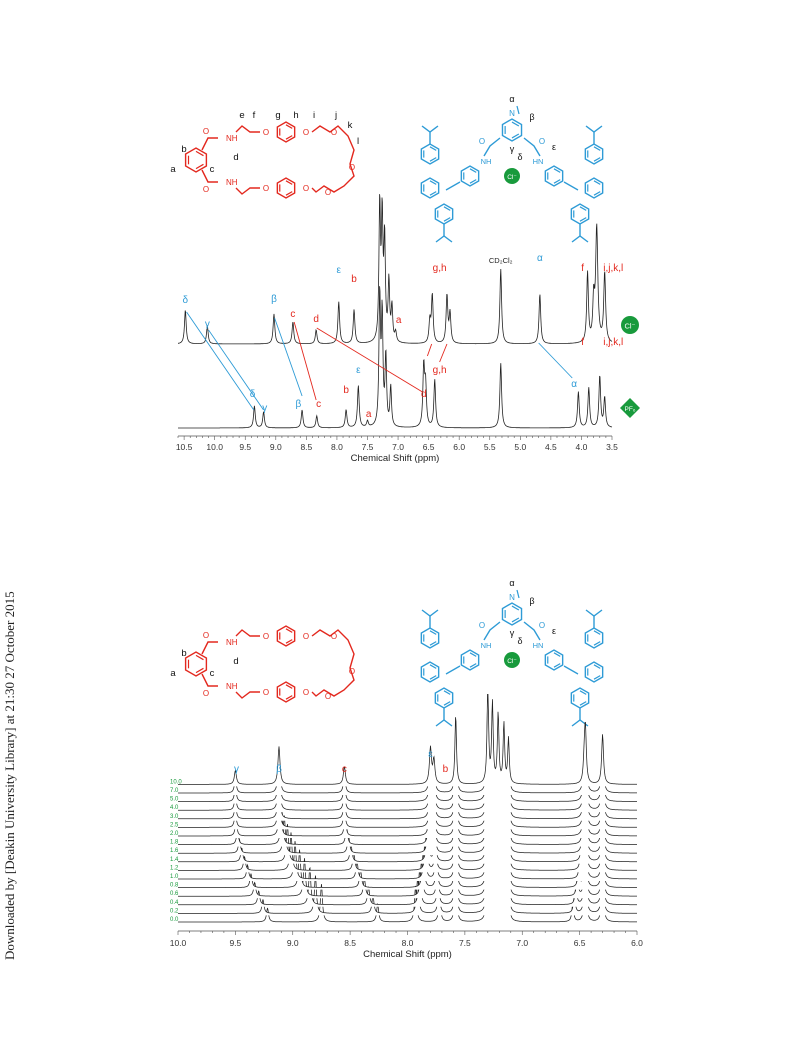 This screenshot has width=812, height=1057. I want to click on peak-label-cl: ε, so click(339, 270).